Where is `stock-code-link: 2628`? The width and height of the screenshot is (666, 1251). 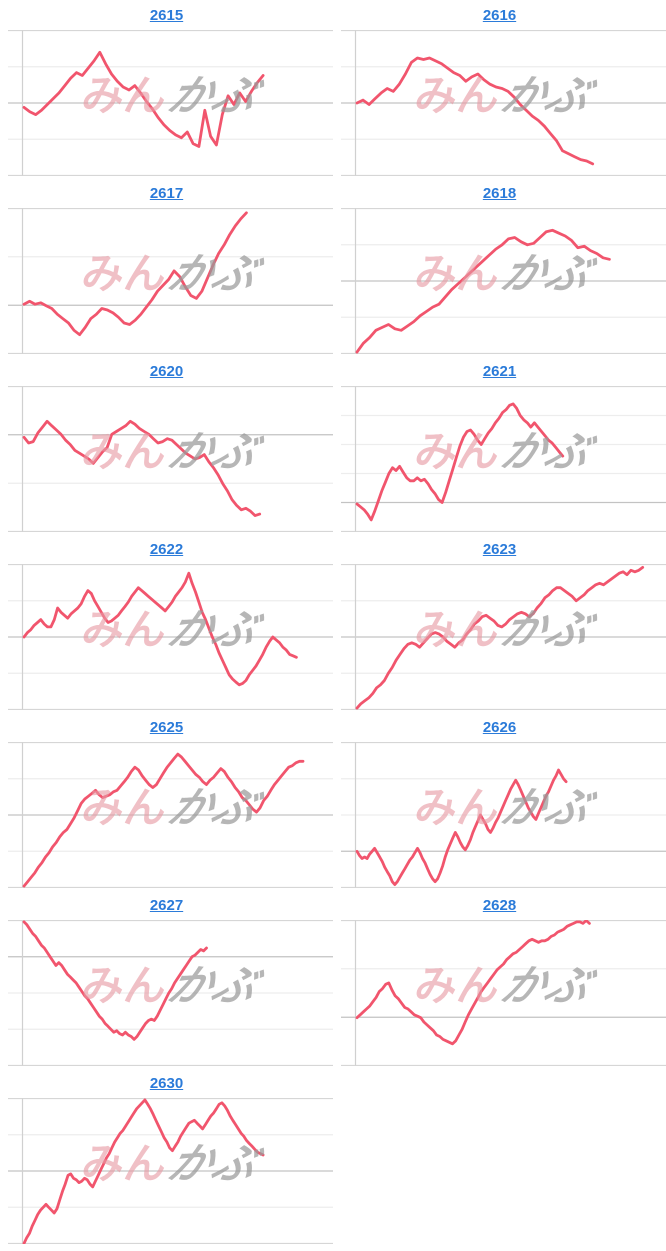
stock-code-link: 2628 is located at coordinates (499, 905).